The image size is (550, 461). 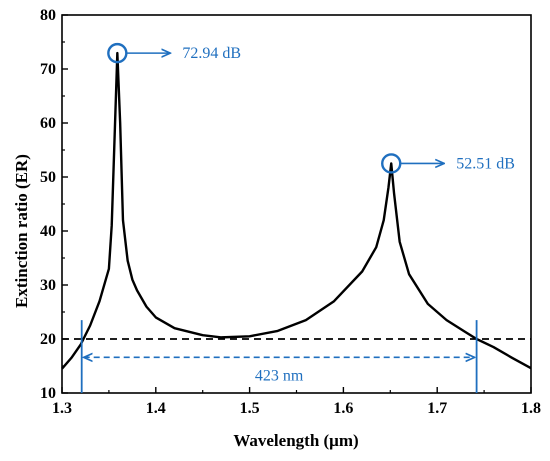 I want to click on x-tick-label-5: 1.8, so click(x=531, y=408).